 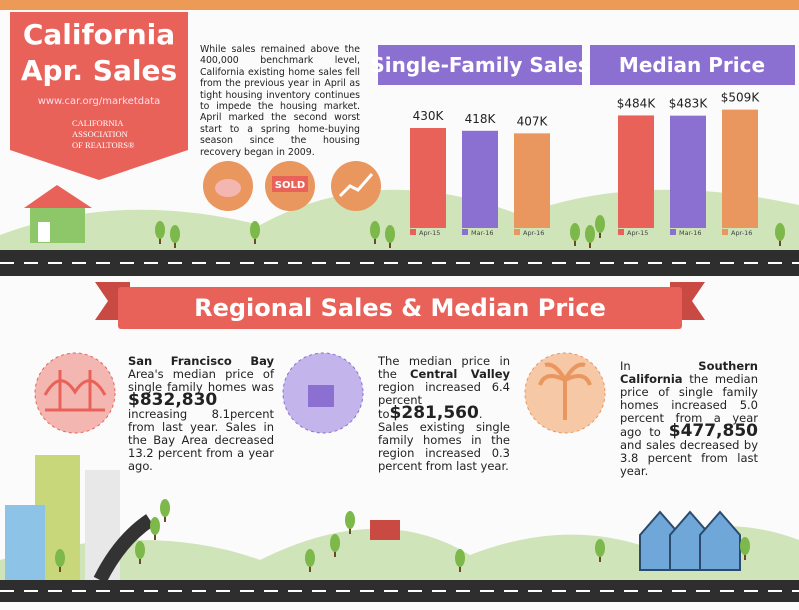 What do you see at coordinates (637, 103) in the screenshot?
I see `value-label: $484K` at bounding box center [637, 103].